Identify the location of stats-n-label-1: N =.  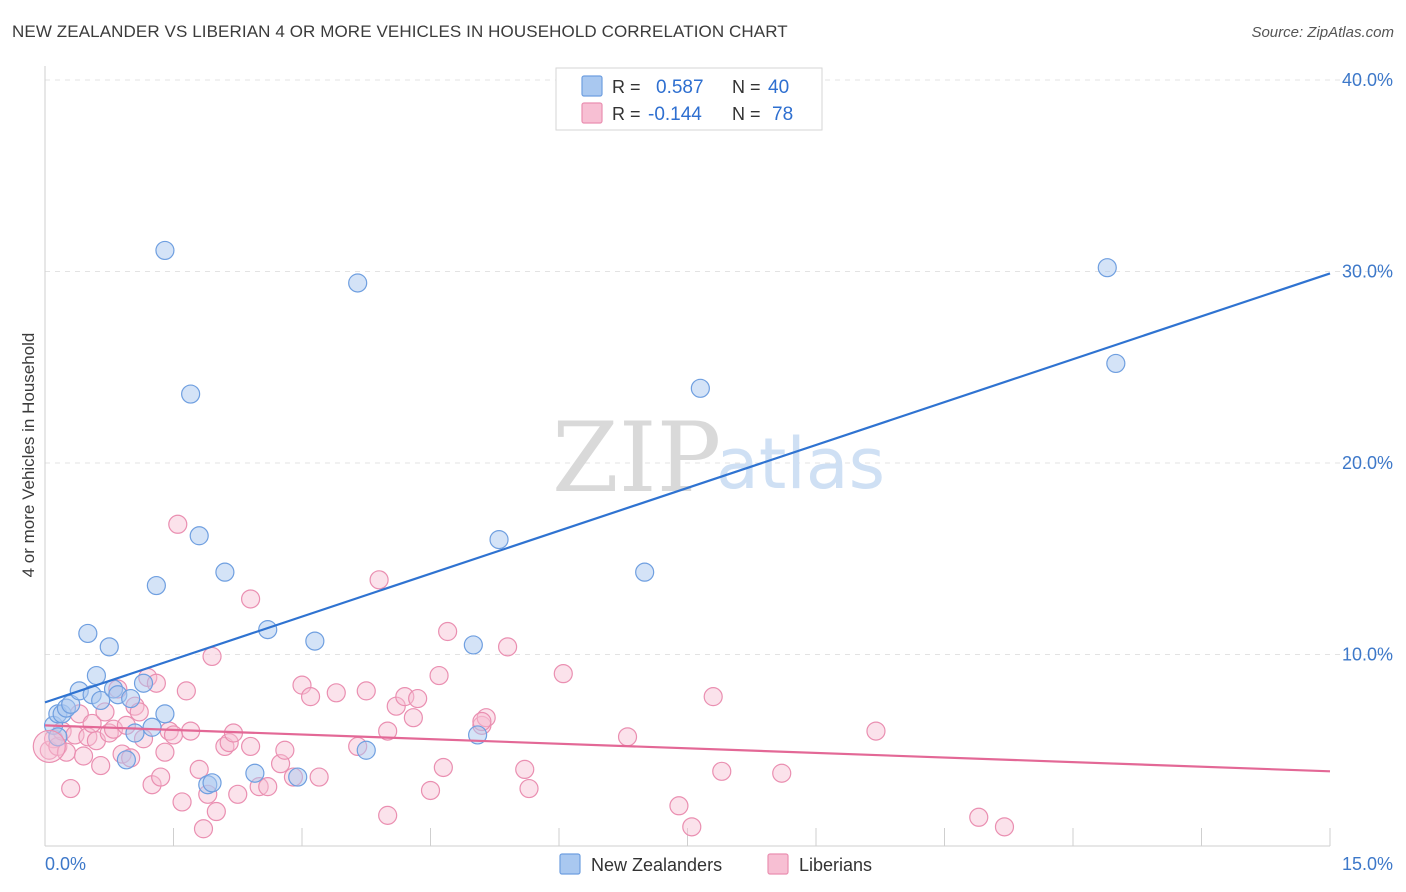
(746, 87).